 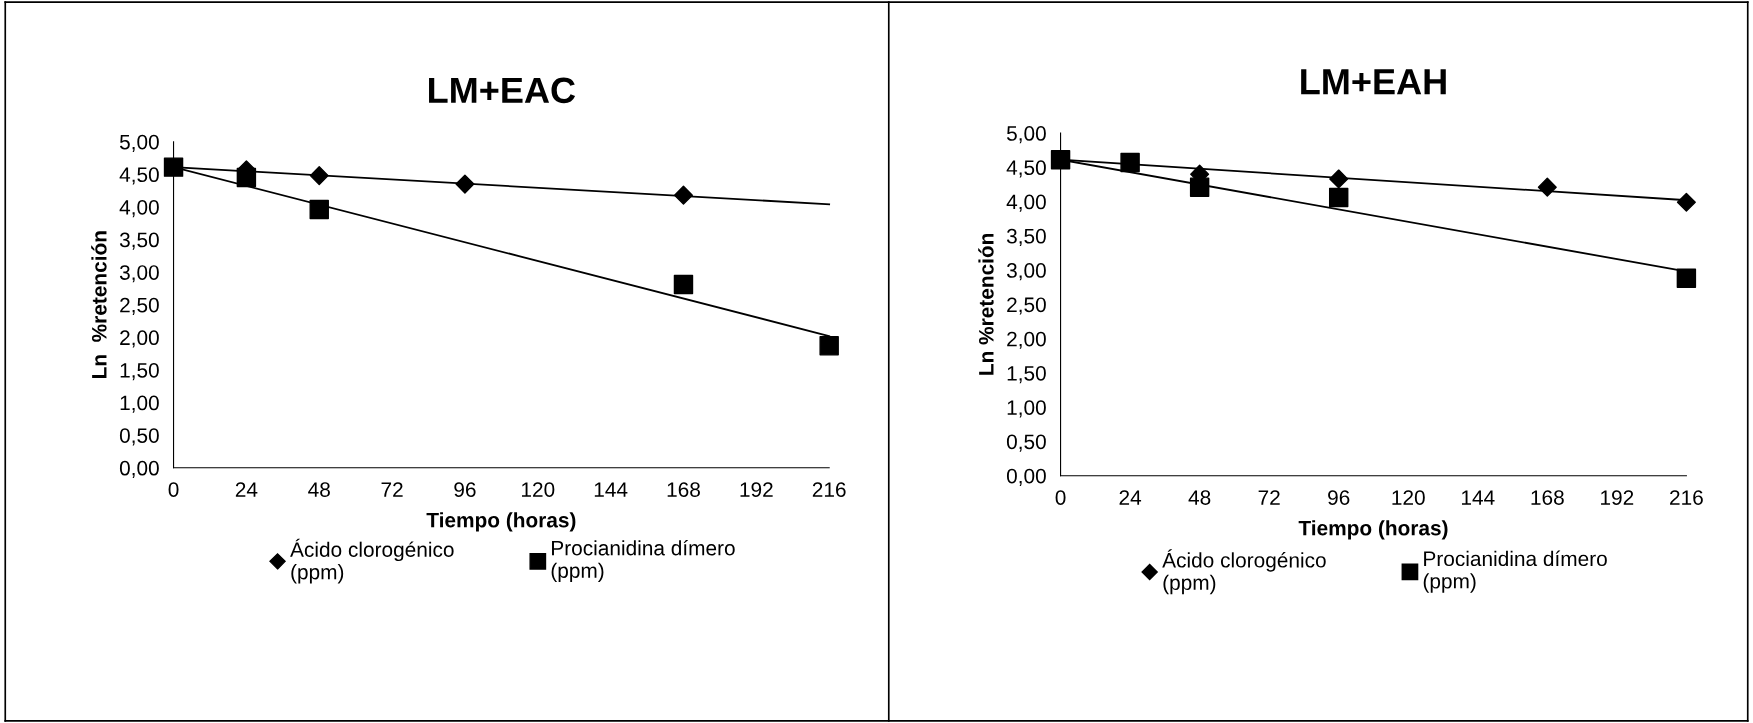 I want to click on chart-title: LM+EAH, so click(x=1373, y=82).